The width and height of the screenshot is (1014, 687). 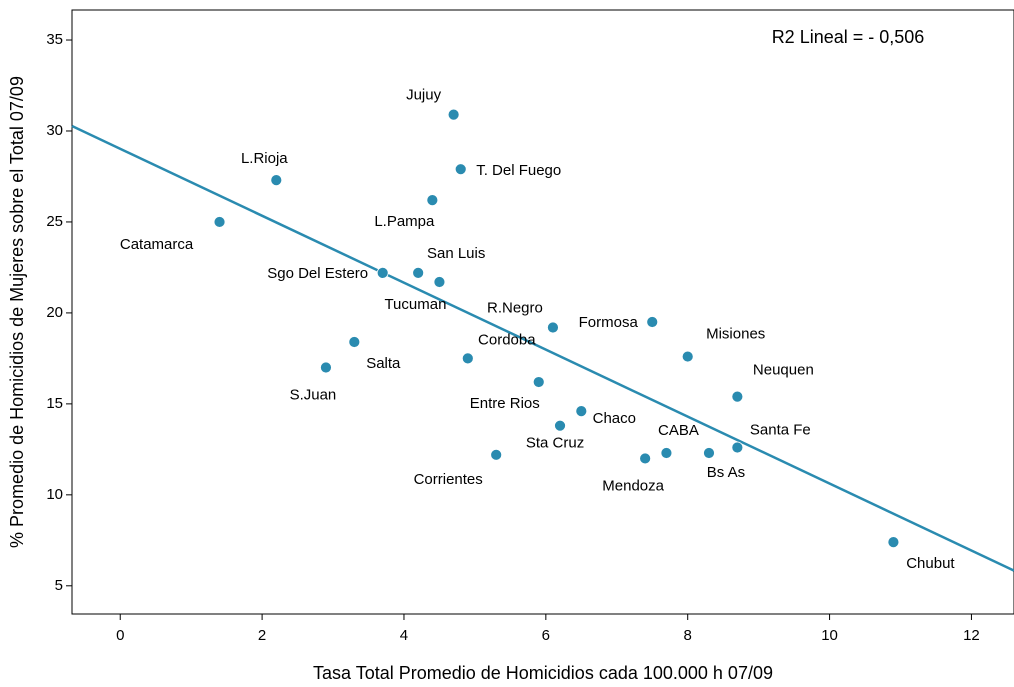 I want to click on point-label: Sgo Del Estero, so click(x=317, y=273).